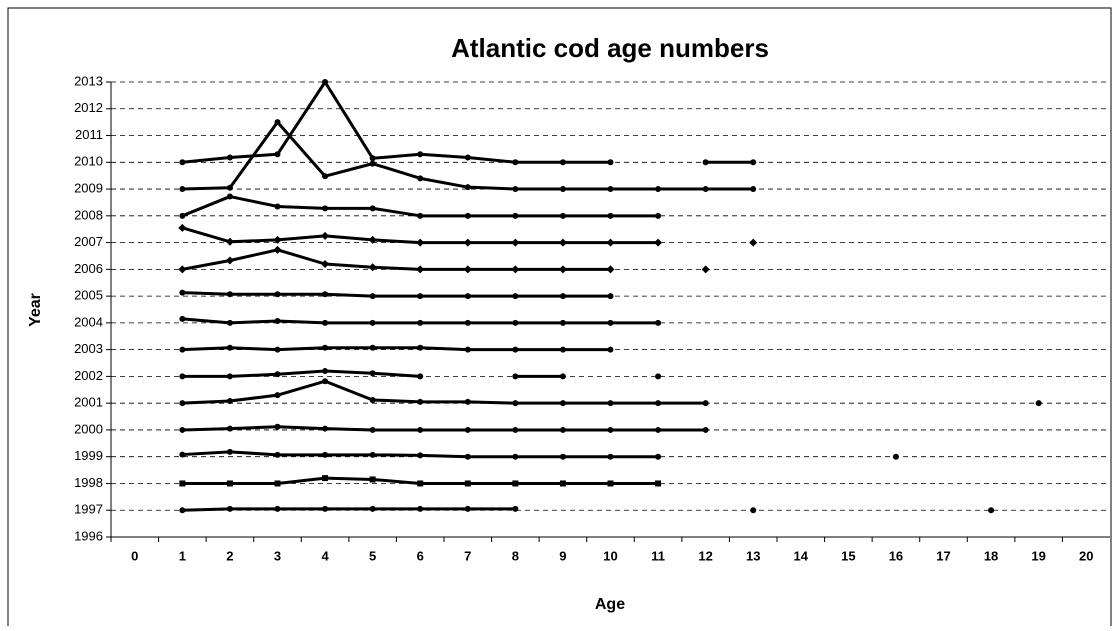  What do you see at coordinates (88, 509) in the screenshot?
I see `y-tick-label: 1997` at bounding box center [88, 509].